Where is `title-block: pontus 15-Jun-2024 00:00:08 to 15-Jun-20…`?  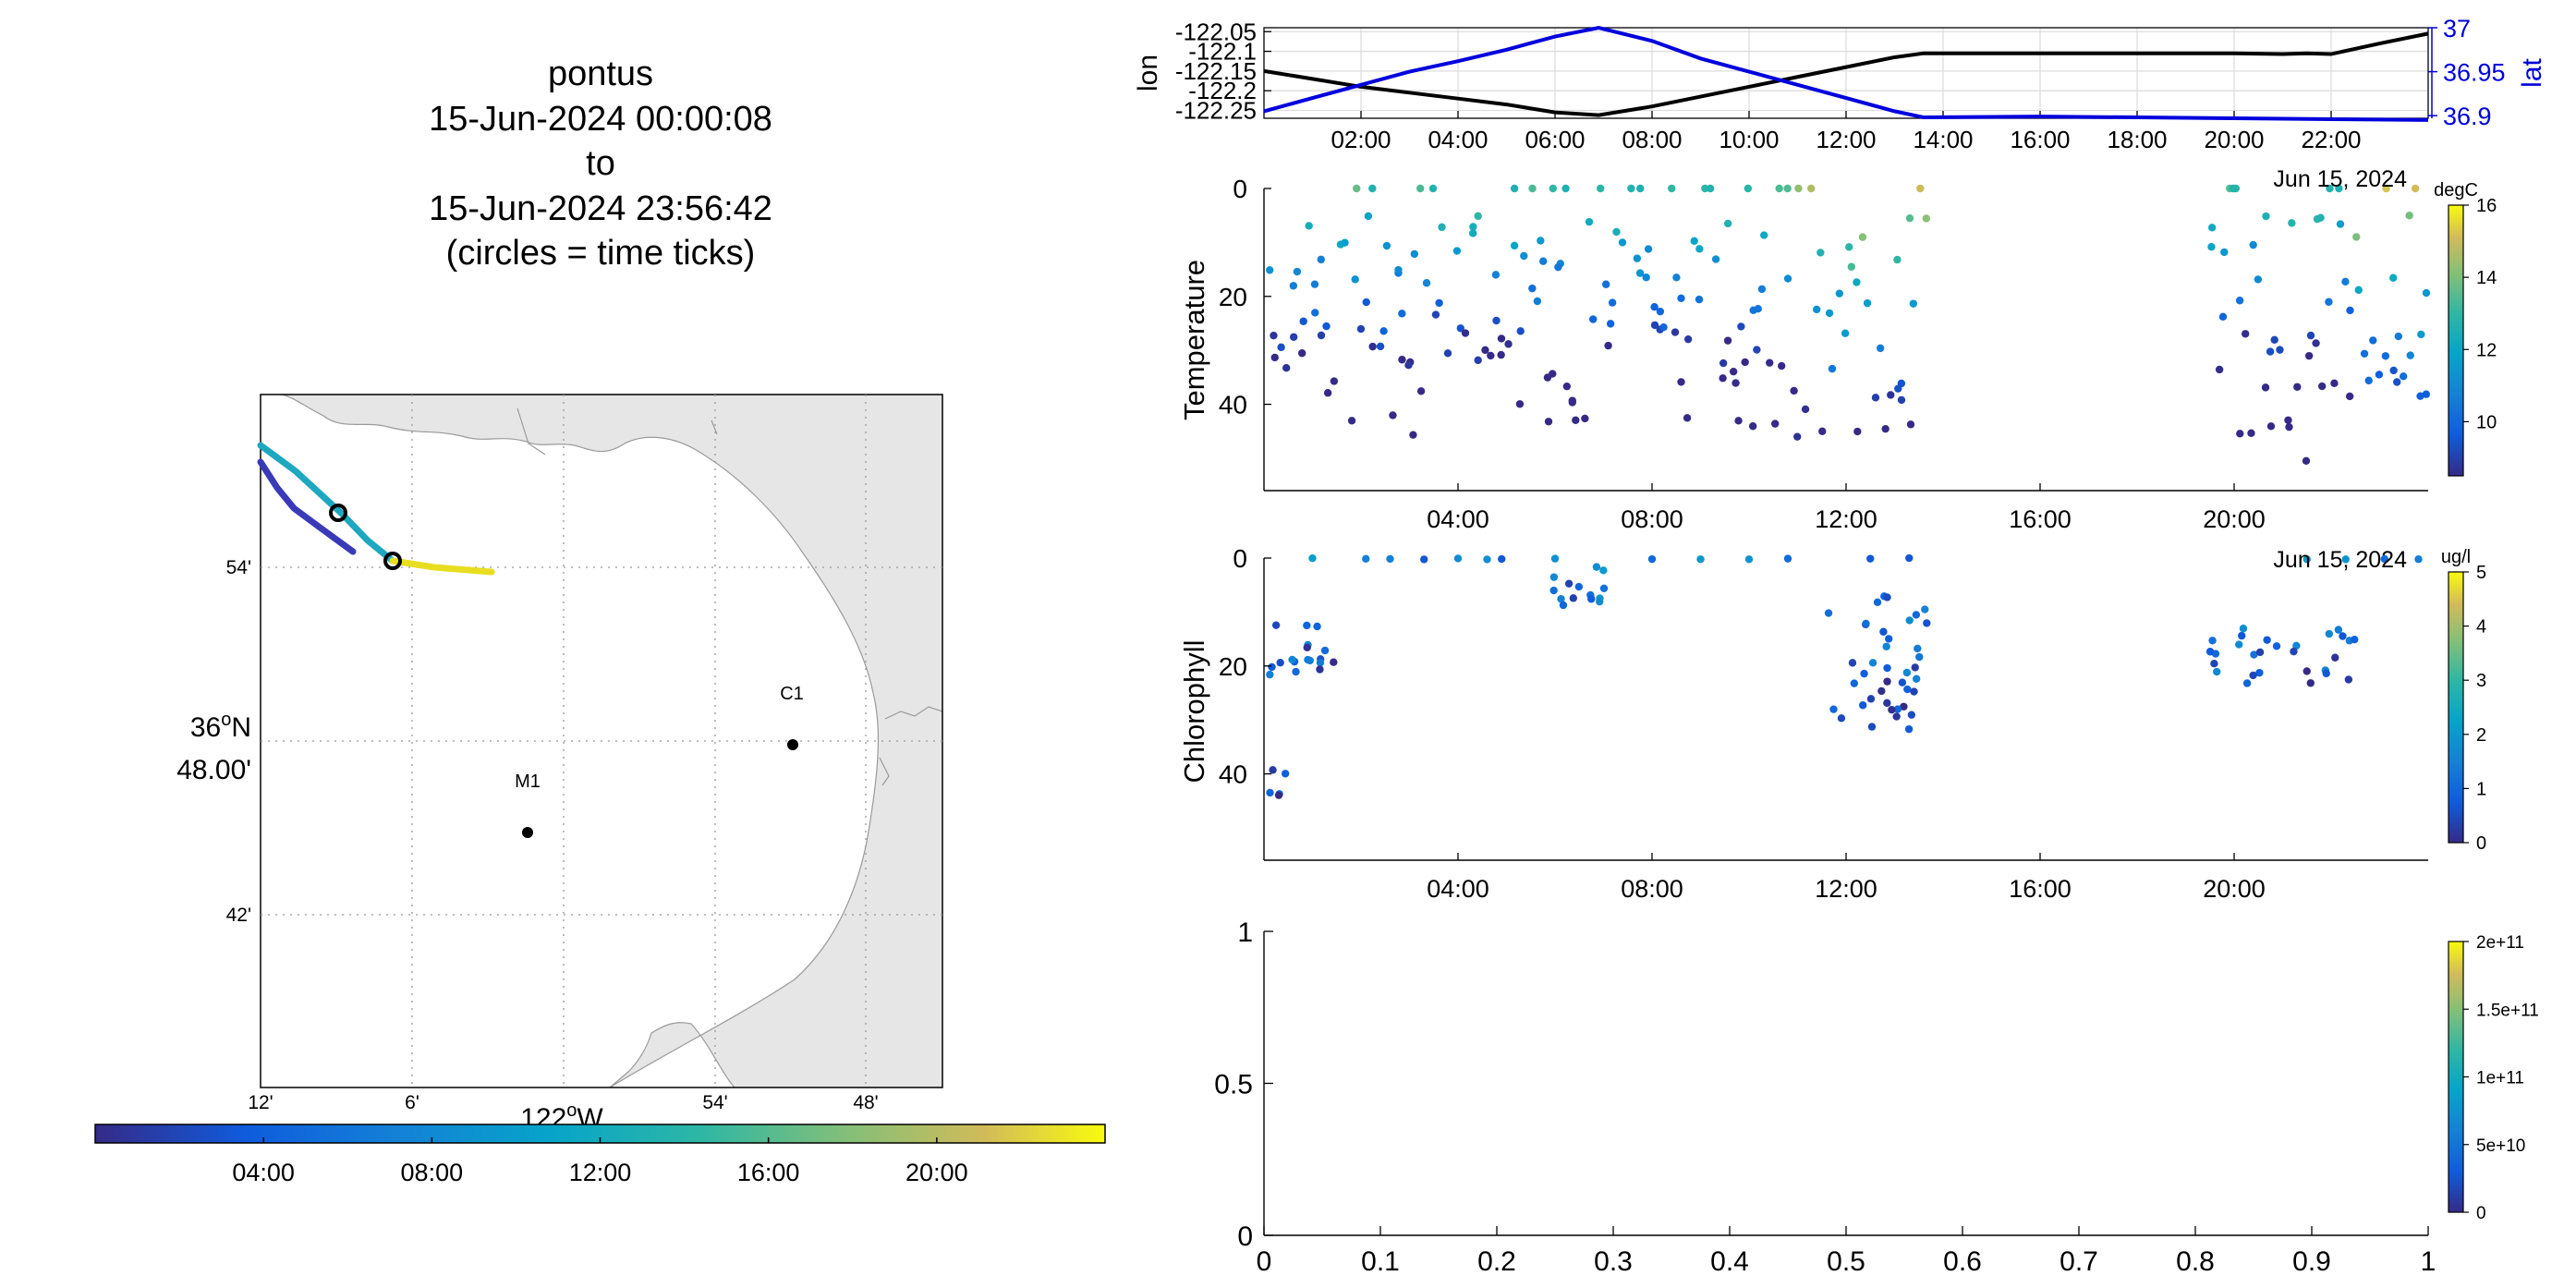
title-block: pontus 15-Jun-2024 00:00:08 to 15-Jun-20… is located at coordinates (600, 164).